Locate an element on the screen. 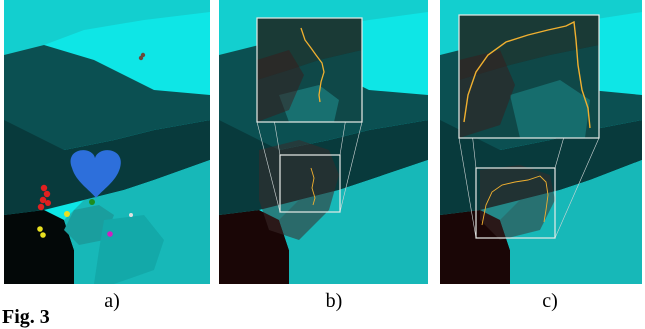 This screenshot has width=645, height=329. region-dark-band is located at coordinates (107, 107).